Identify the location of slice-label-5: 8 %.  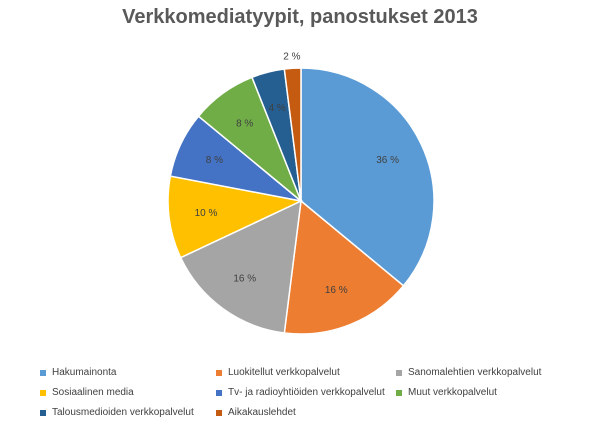
(214, 160).